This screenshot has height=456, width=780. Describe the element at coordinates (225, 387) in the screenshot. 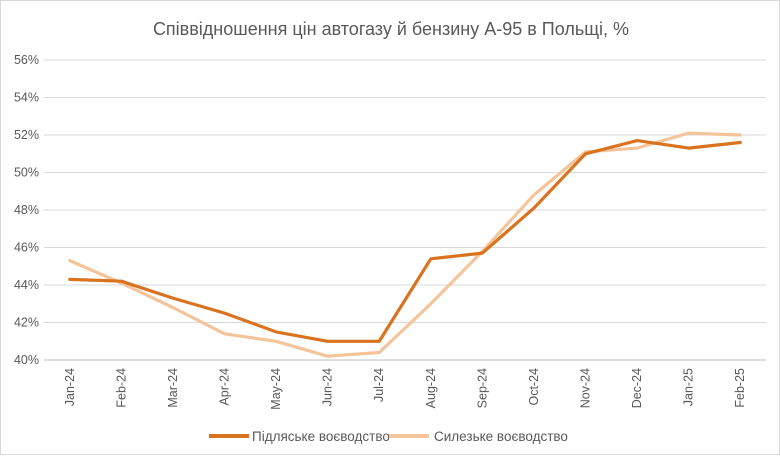

I see `x-tick-label: Apr-24` at that location.